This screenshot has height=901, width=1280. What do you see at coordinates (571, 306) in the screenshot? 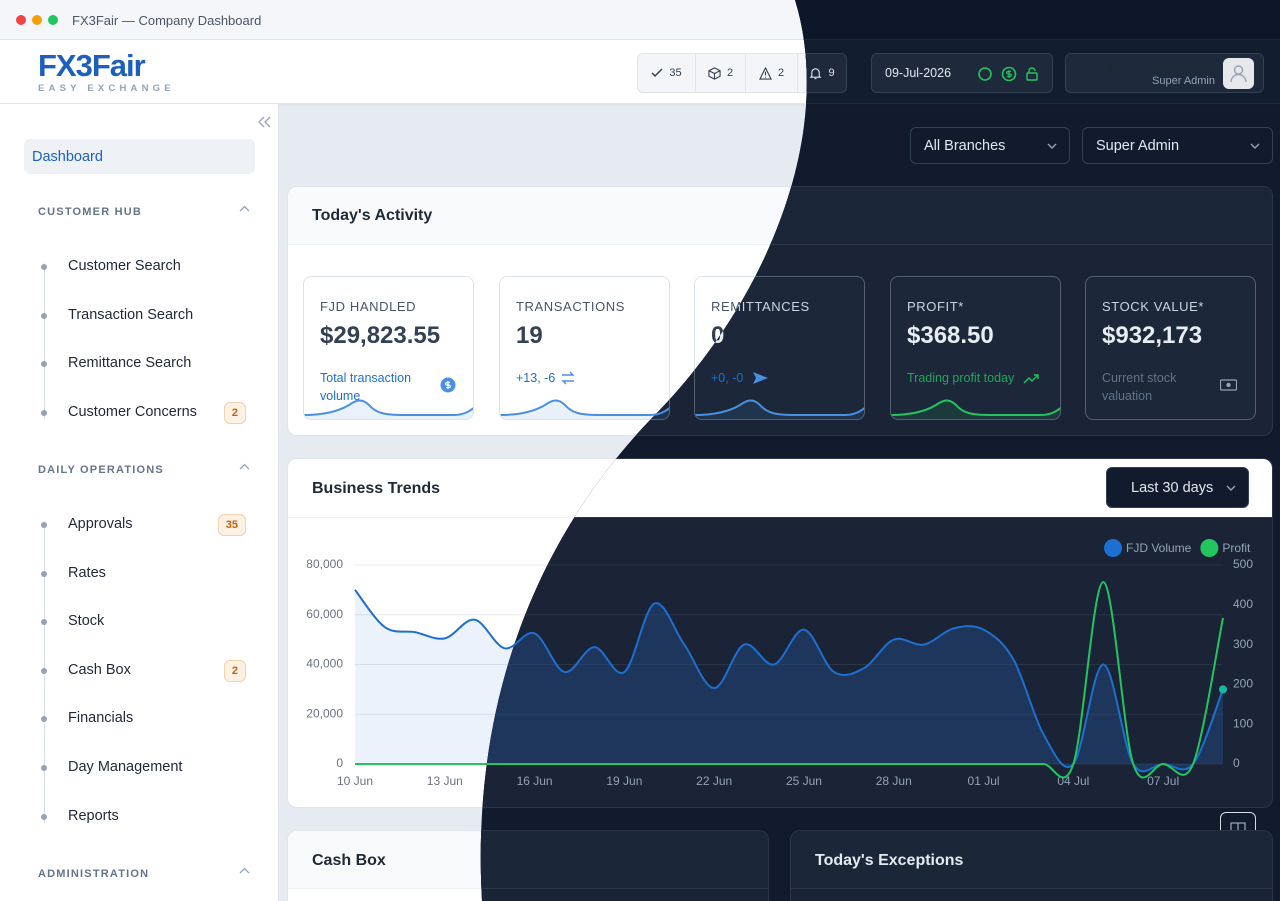
I see `stat-label: TRANSACTIONS` at bounding box center [571, 306].